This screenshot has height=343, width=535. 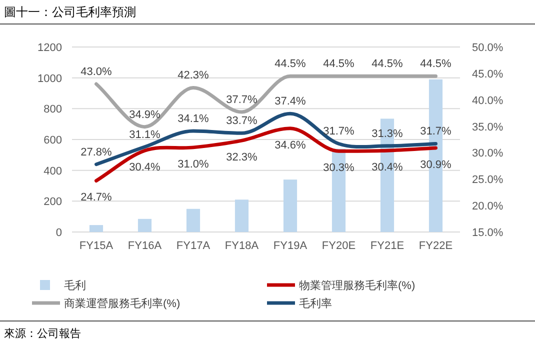 What do you see at coordinates (488, 100) in the screenshot?
I see `y2-tick-label: 40.0%` at bounding box center [488, 100].